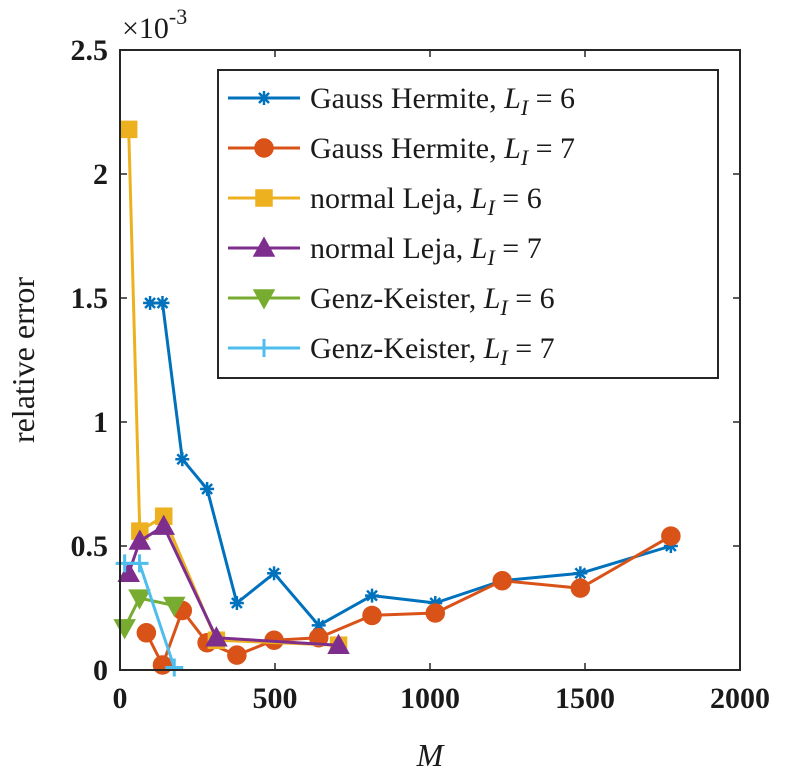  What do you see at coordinates (23, 360) in the screenshot?
I see `y-axis-title: relative error` at bounding box center [23, 360].